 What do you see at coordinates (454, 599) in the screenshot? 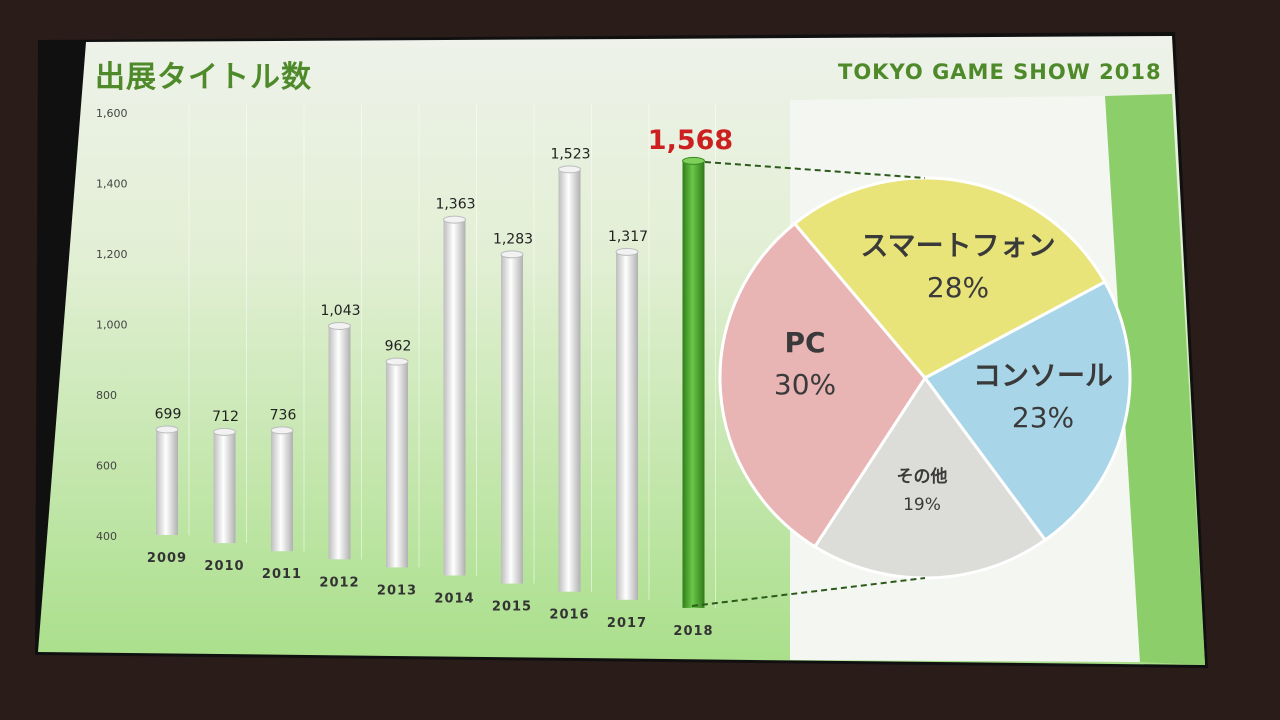
I see `x-tick-label: 2014` at bounding box center [454, 599].